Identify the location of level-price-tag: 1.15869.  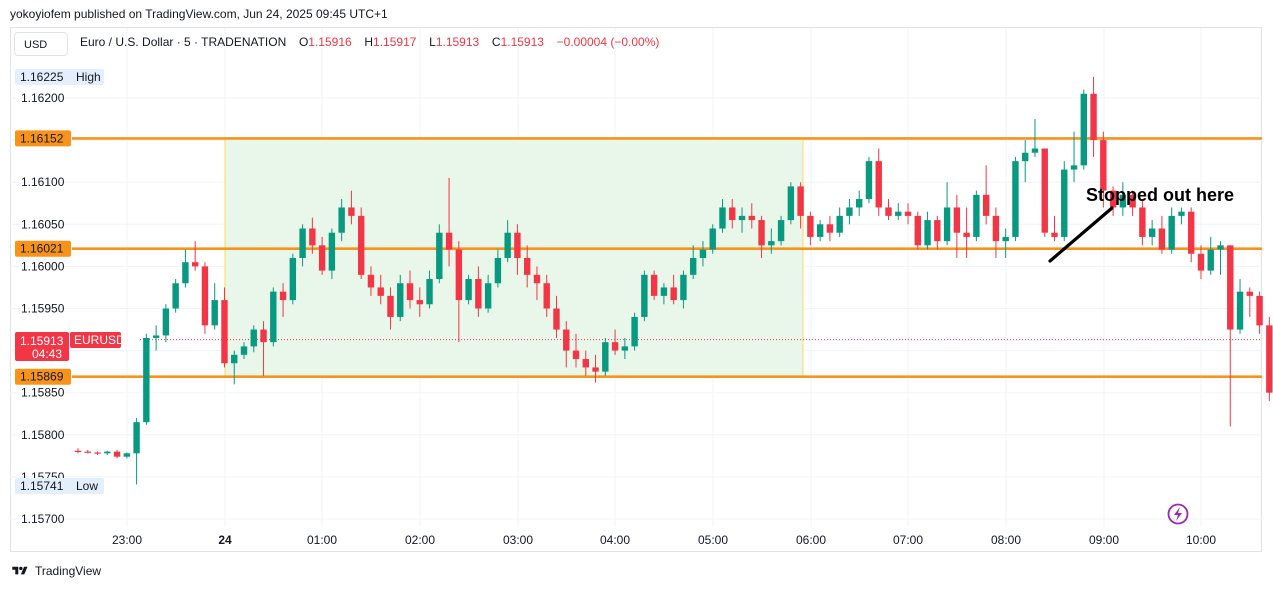
(43, 376).